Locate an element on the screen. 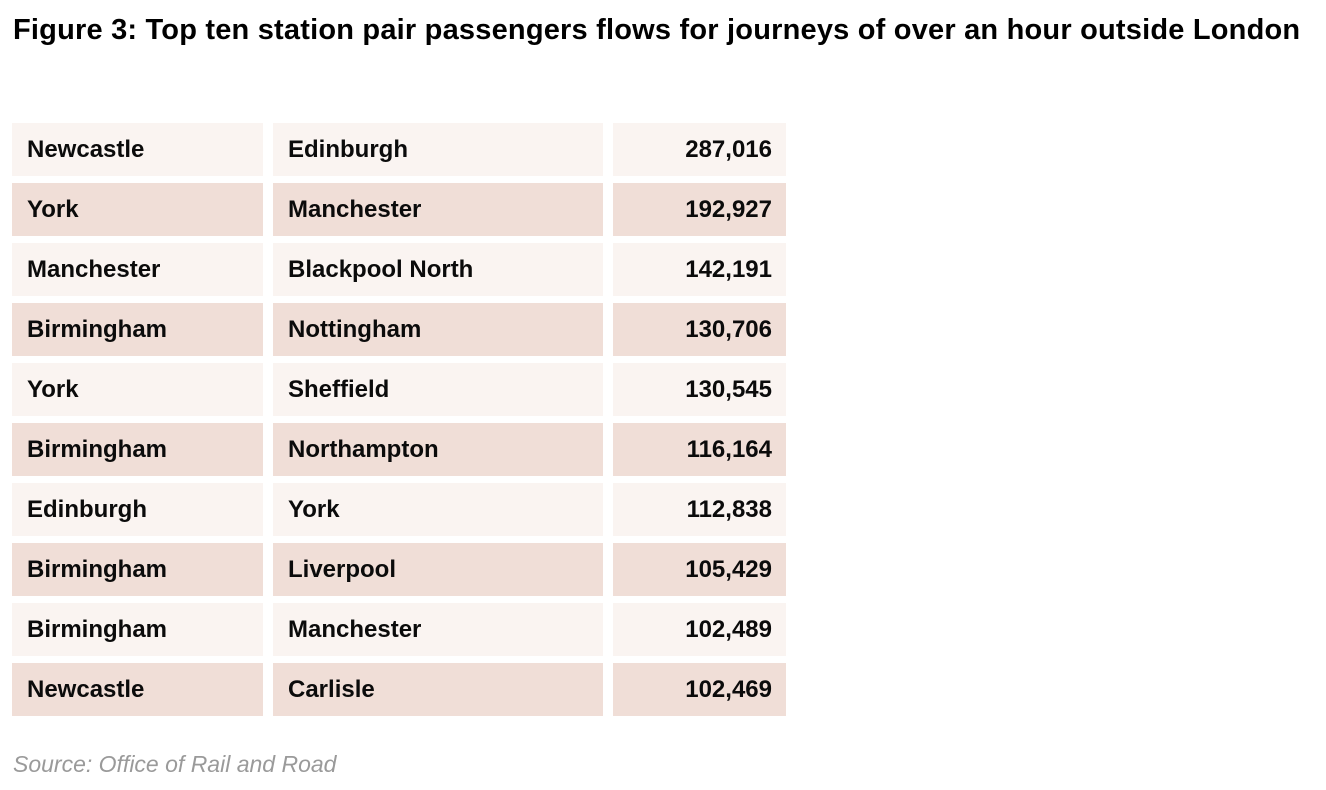 Image resolution: width=1326 pixels, height=790 pixels. destination-station-cell: Liverpool is located at coordinates (438, 569).